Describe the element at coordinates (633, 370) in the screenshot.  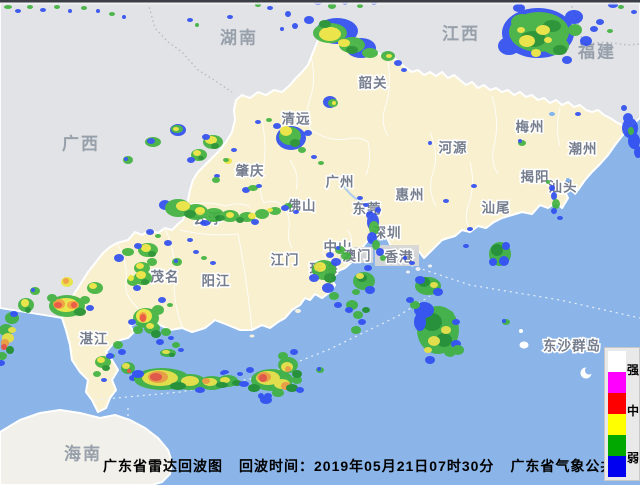
I see `legend-label-strong: 强` at that location.